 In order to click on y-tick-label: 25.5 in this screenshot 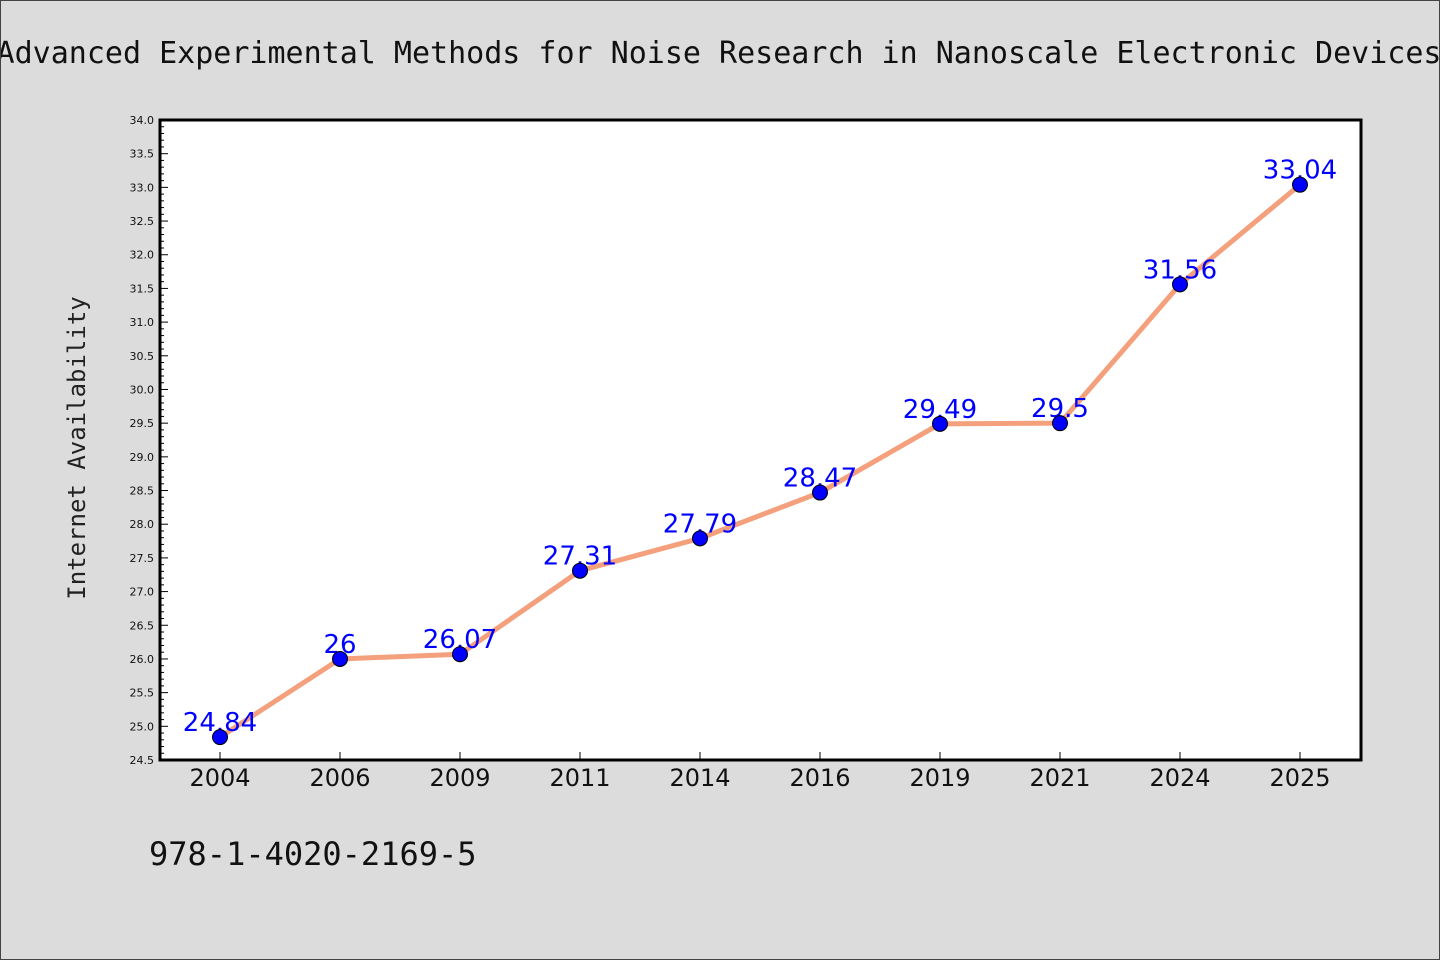, I will do `click(142, 693)`.